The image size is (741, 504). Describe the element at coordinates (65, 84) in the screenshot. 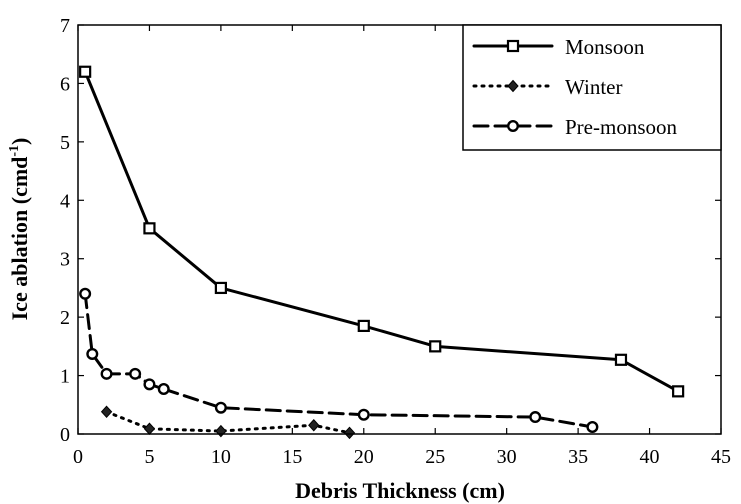

I see `y-tick-label: 6` at that location.